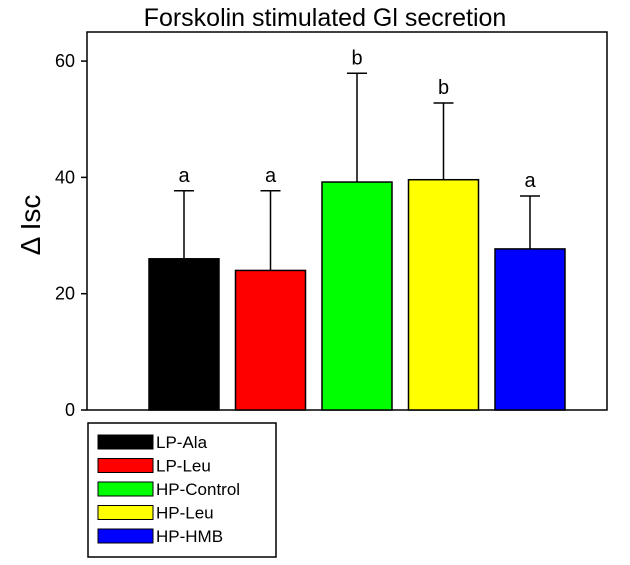 The image size is (630, 565). What do you see at coordinates (271, 176) in the screenshot?
I see `significance-label-1: a` at bounding box center [271, 176].